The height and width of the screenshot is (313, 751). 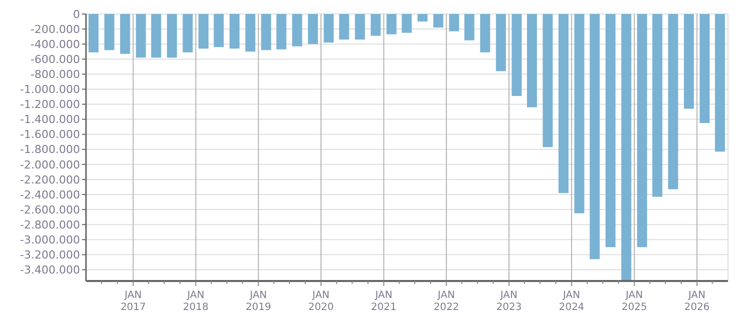 I want to click on y-tick-label: -200.000, so click(x=55, y=29).